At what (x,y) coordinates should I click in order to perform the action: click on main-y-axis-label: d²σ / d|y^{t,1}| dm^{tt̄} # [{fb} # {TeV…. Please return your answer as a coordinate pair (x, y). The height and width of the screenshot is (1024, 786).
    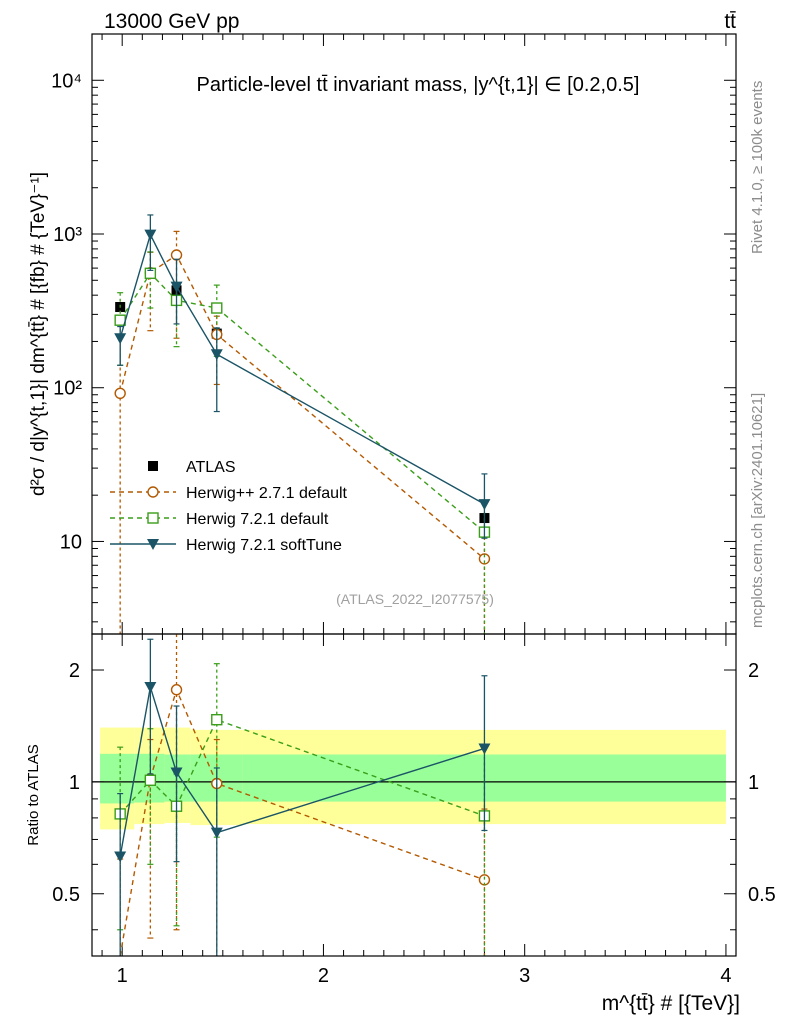
    Looking at the image, I should click on (38, 334).